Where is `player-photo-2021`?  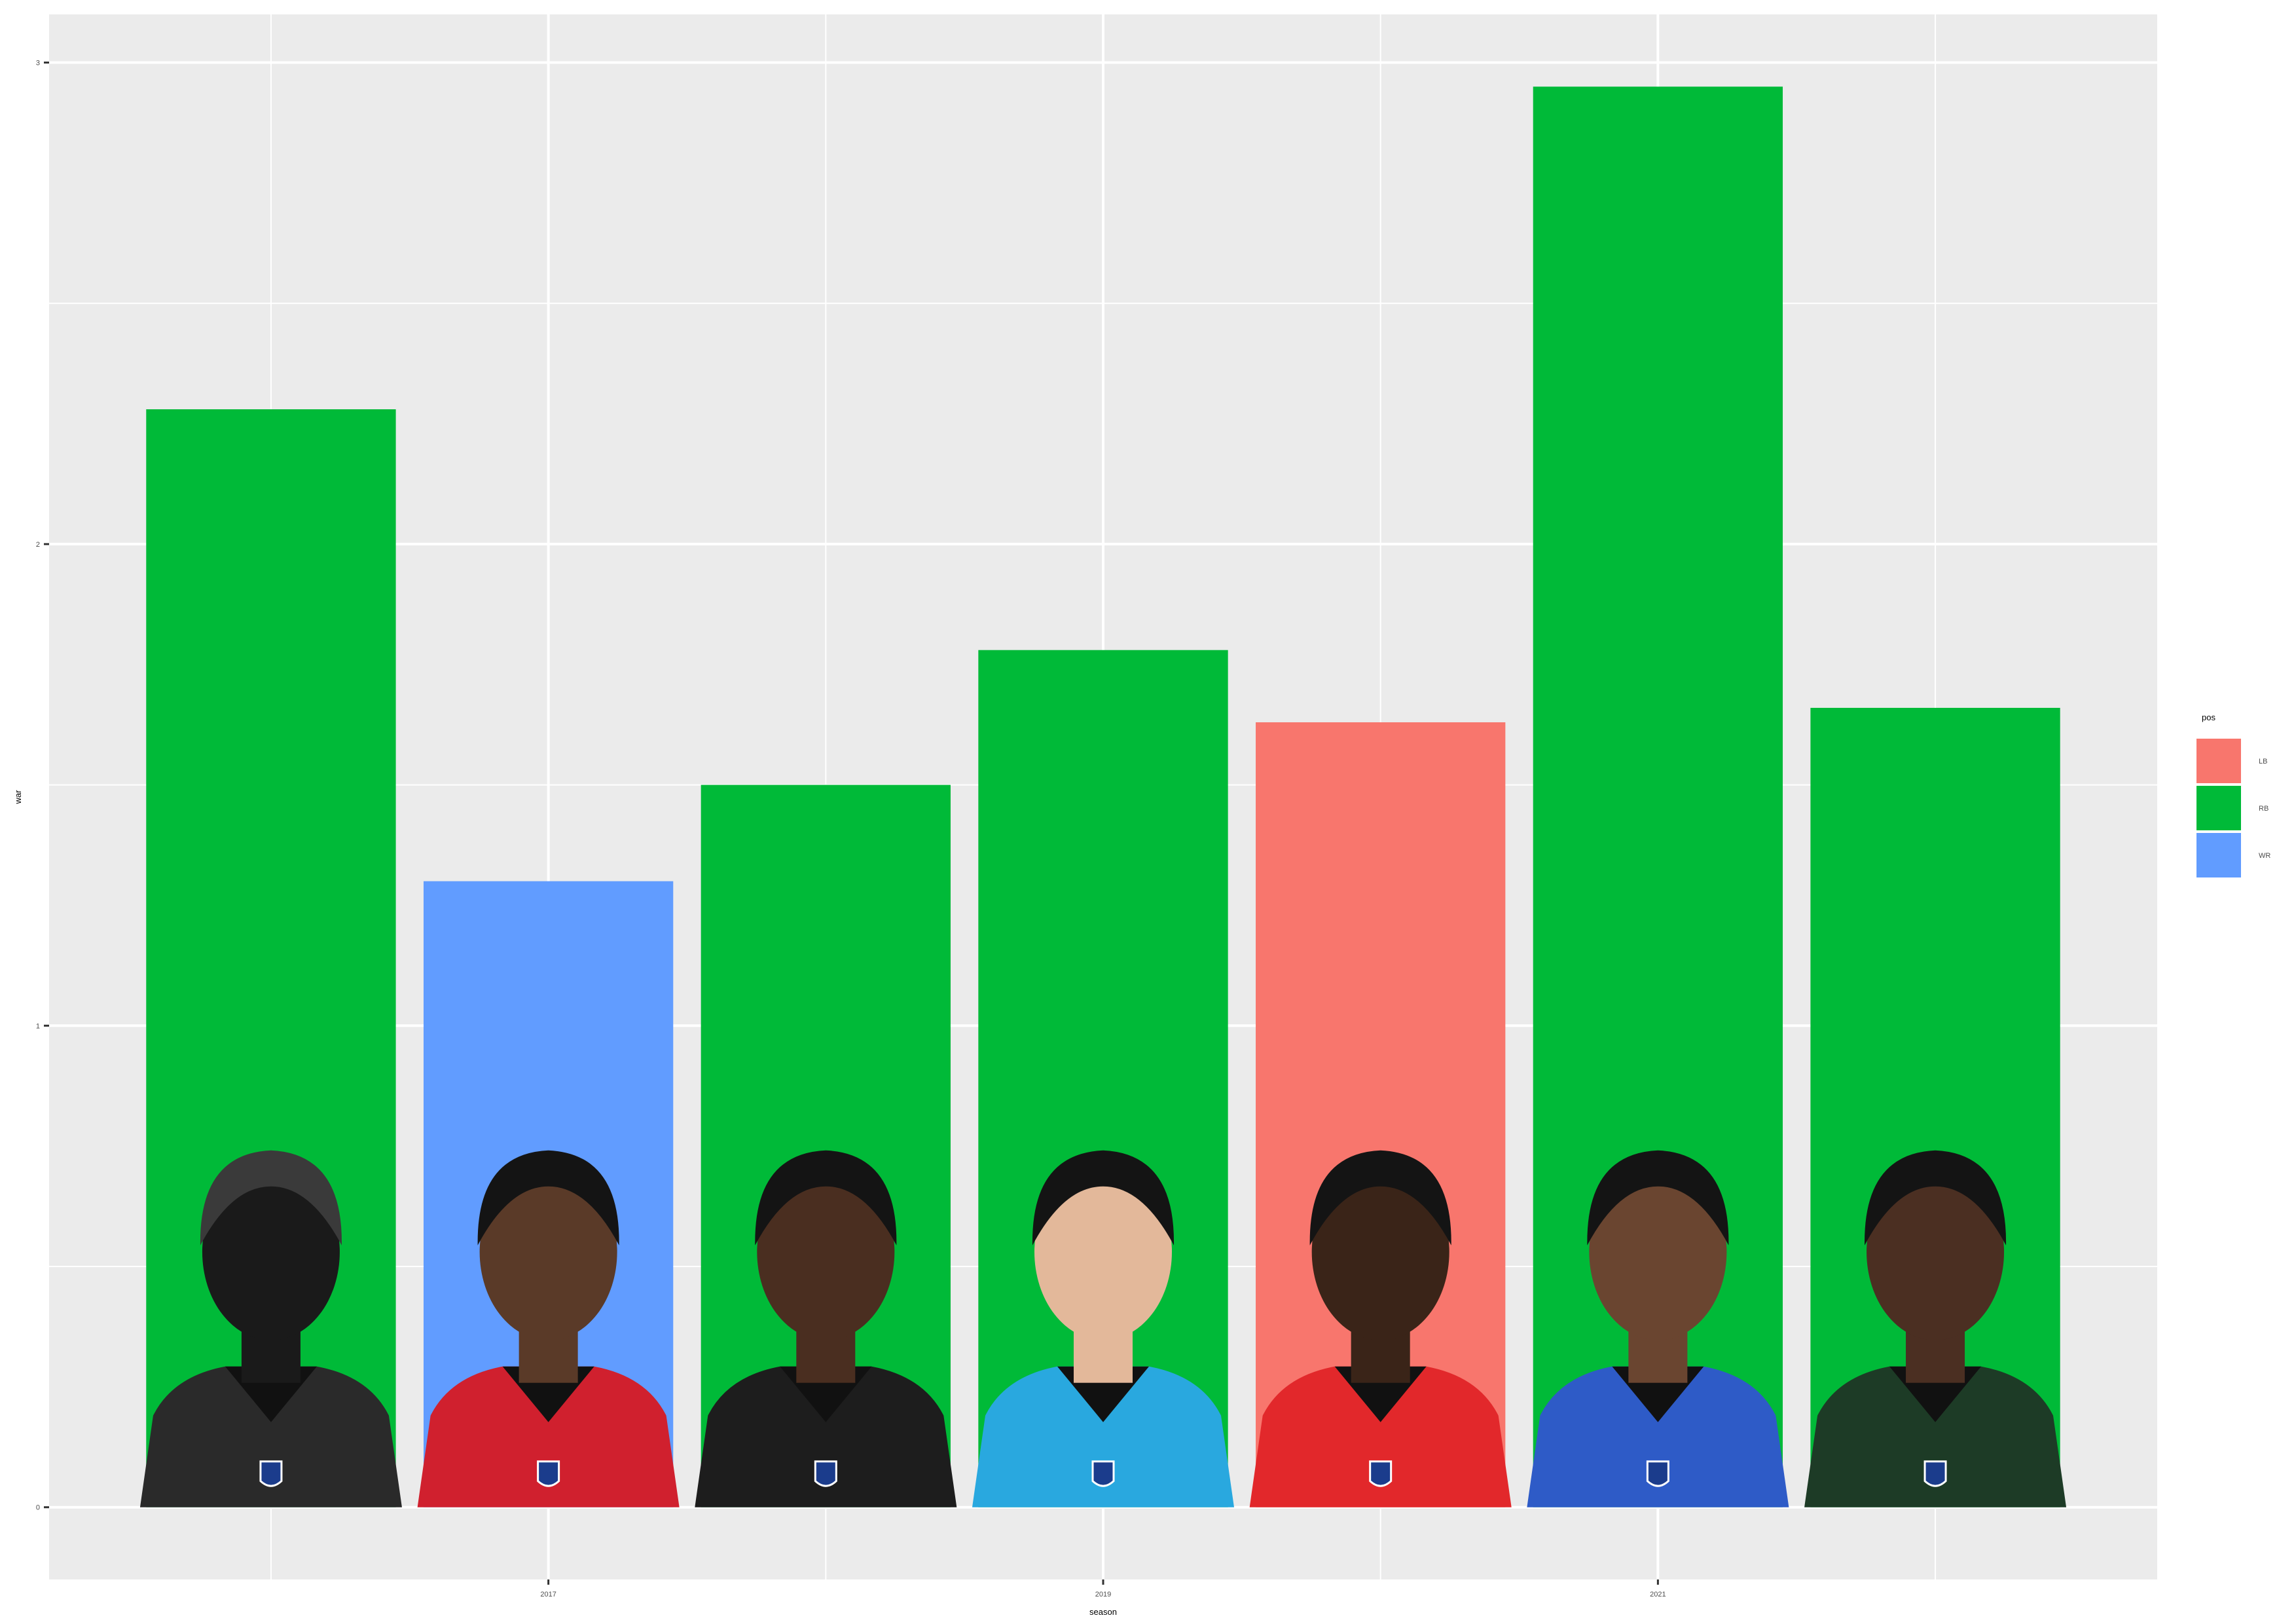 player-photo-2021 is located at coordinates (1658, 1328).